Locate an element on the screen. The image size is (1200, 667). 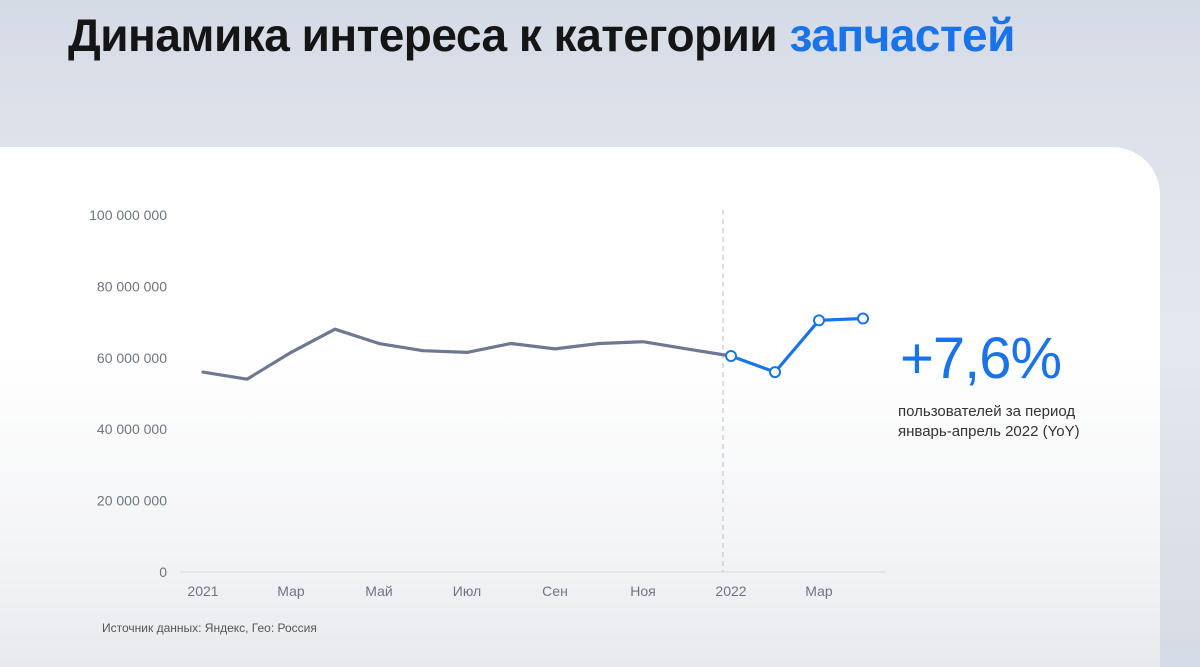
title-accent: запчастей is located at coordinates (902, 35).